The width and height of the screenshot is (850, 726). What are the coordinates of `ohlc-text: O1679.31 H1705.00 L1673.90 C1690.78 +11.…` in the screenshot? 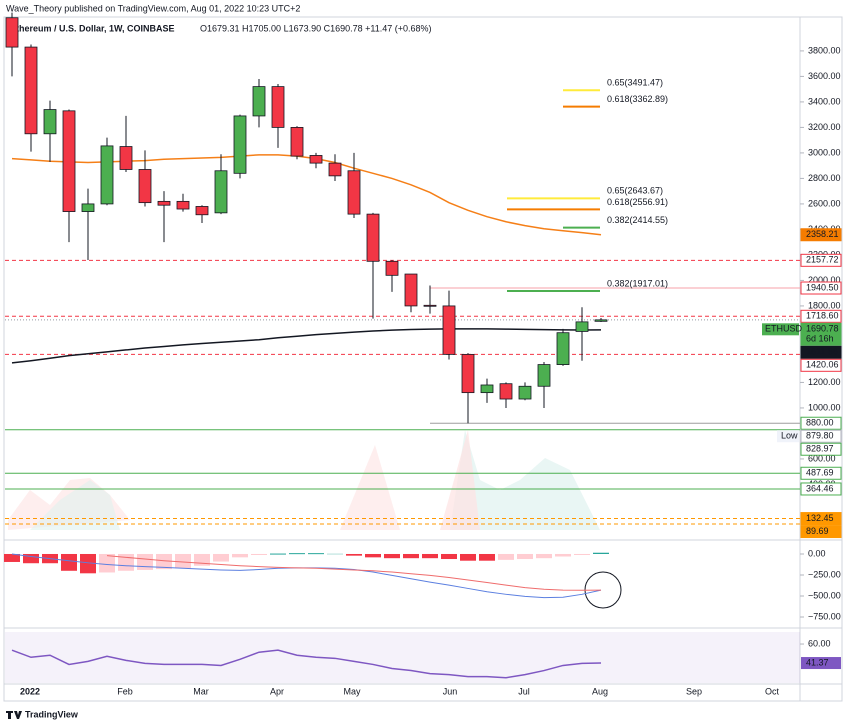 It's located at (316, 28).